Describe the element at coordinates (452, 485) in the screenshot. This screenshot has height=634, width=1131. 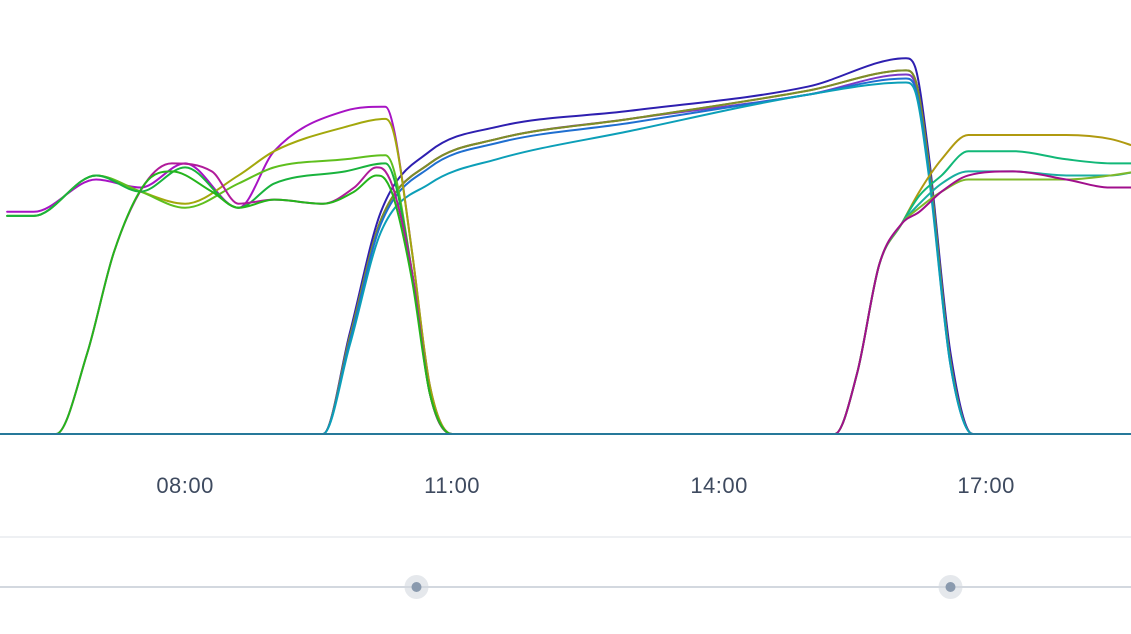
I see `x-tick-label-11-00: 11:00` at that location.